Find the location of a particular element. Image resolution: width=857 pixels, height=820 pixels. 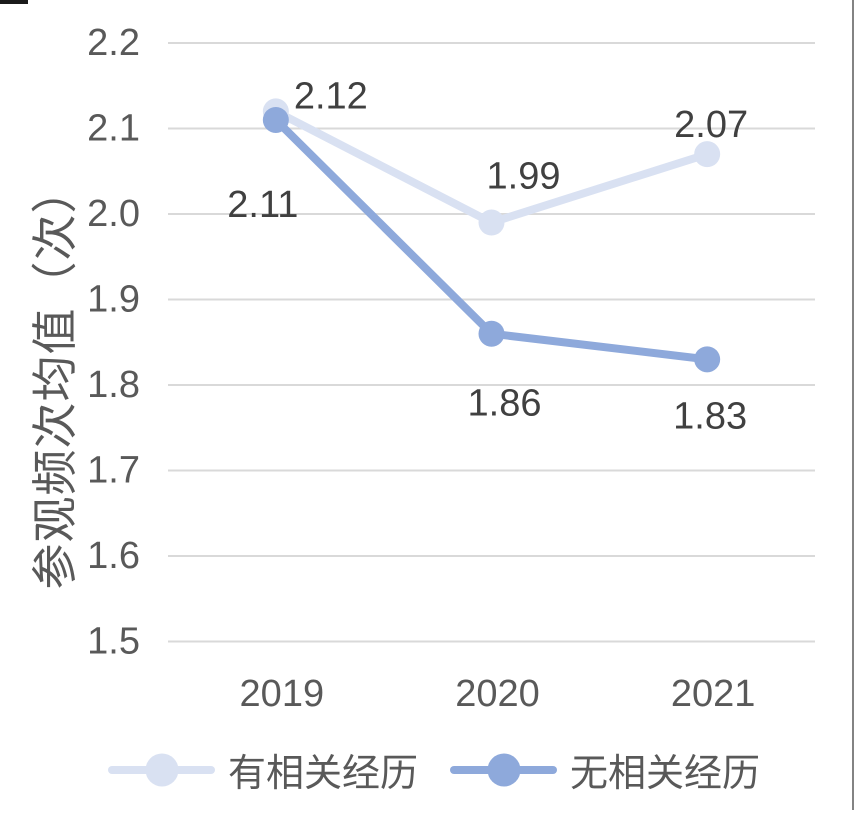

data-label: 1.86 is located at coordinates (505, 404).